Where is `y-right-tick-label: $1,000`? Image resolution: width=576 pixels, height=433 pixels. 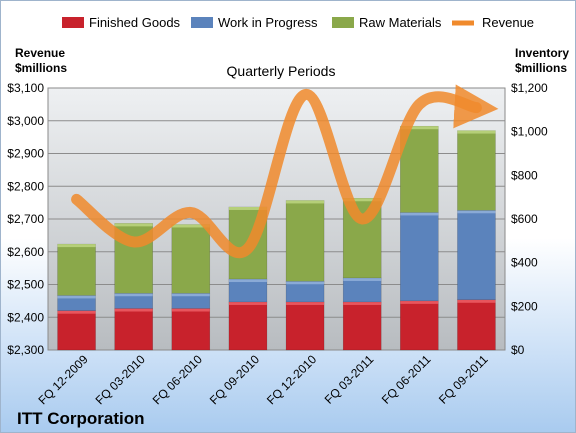
y-right-tick-label: $1,000 is located at coordinates (529, 132).